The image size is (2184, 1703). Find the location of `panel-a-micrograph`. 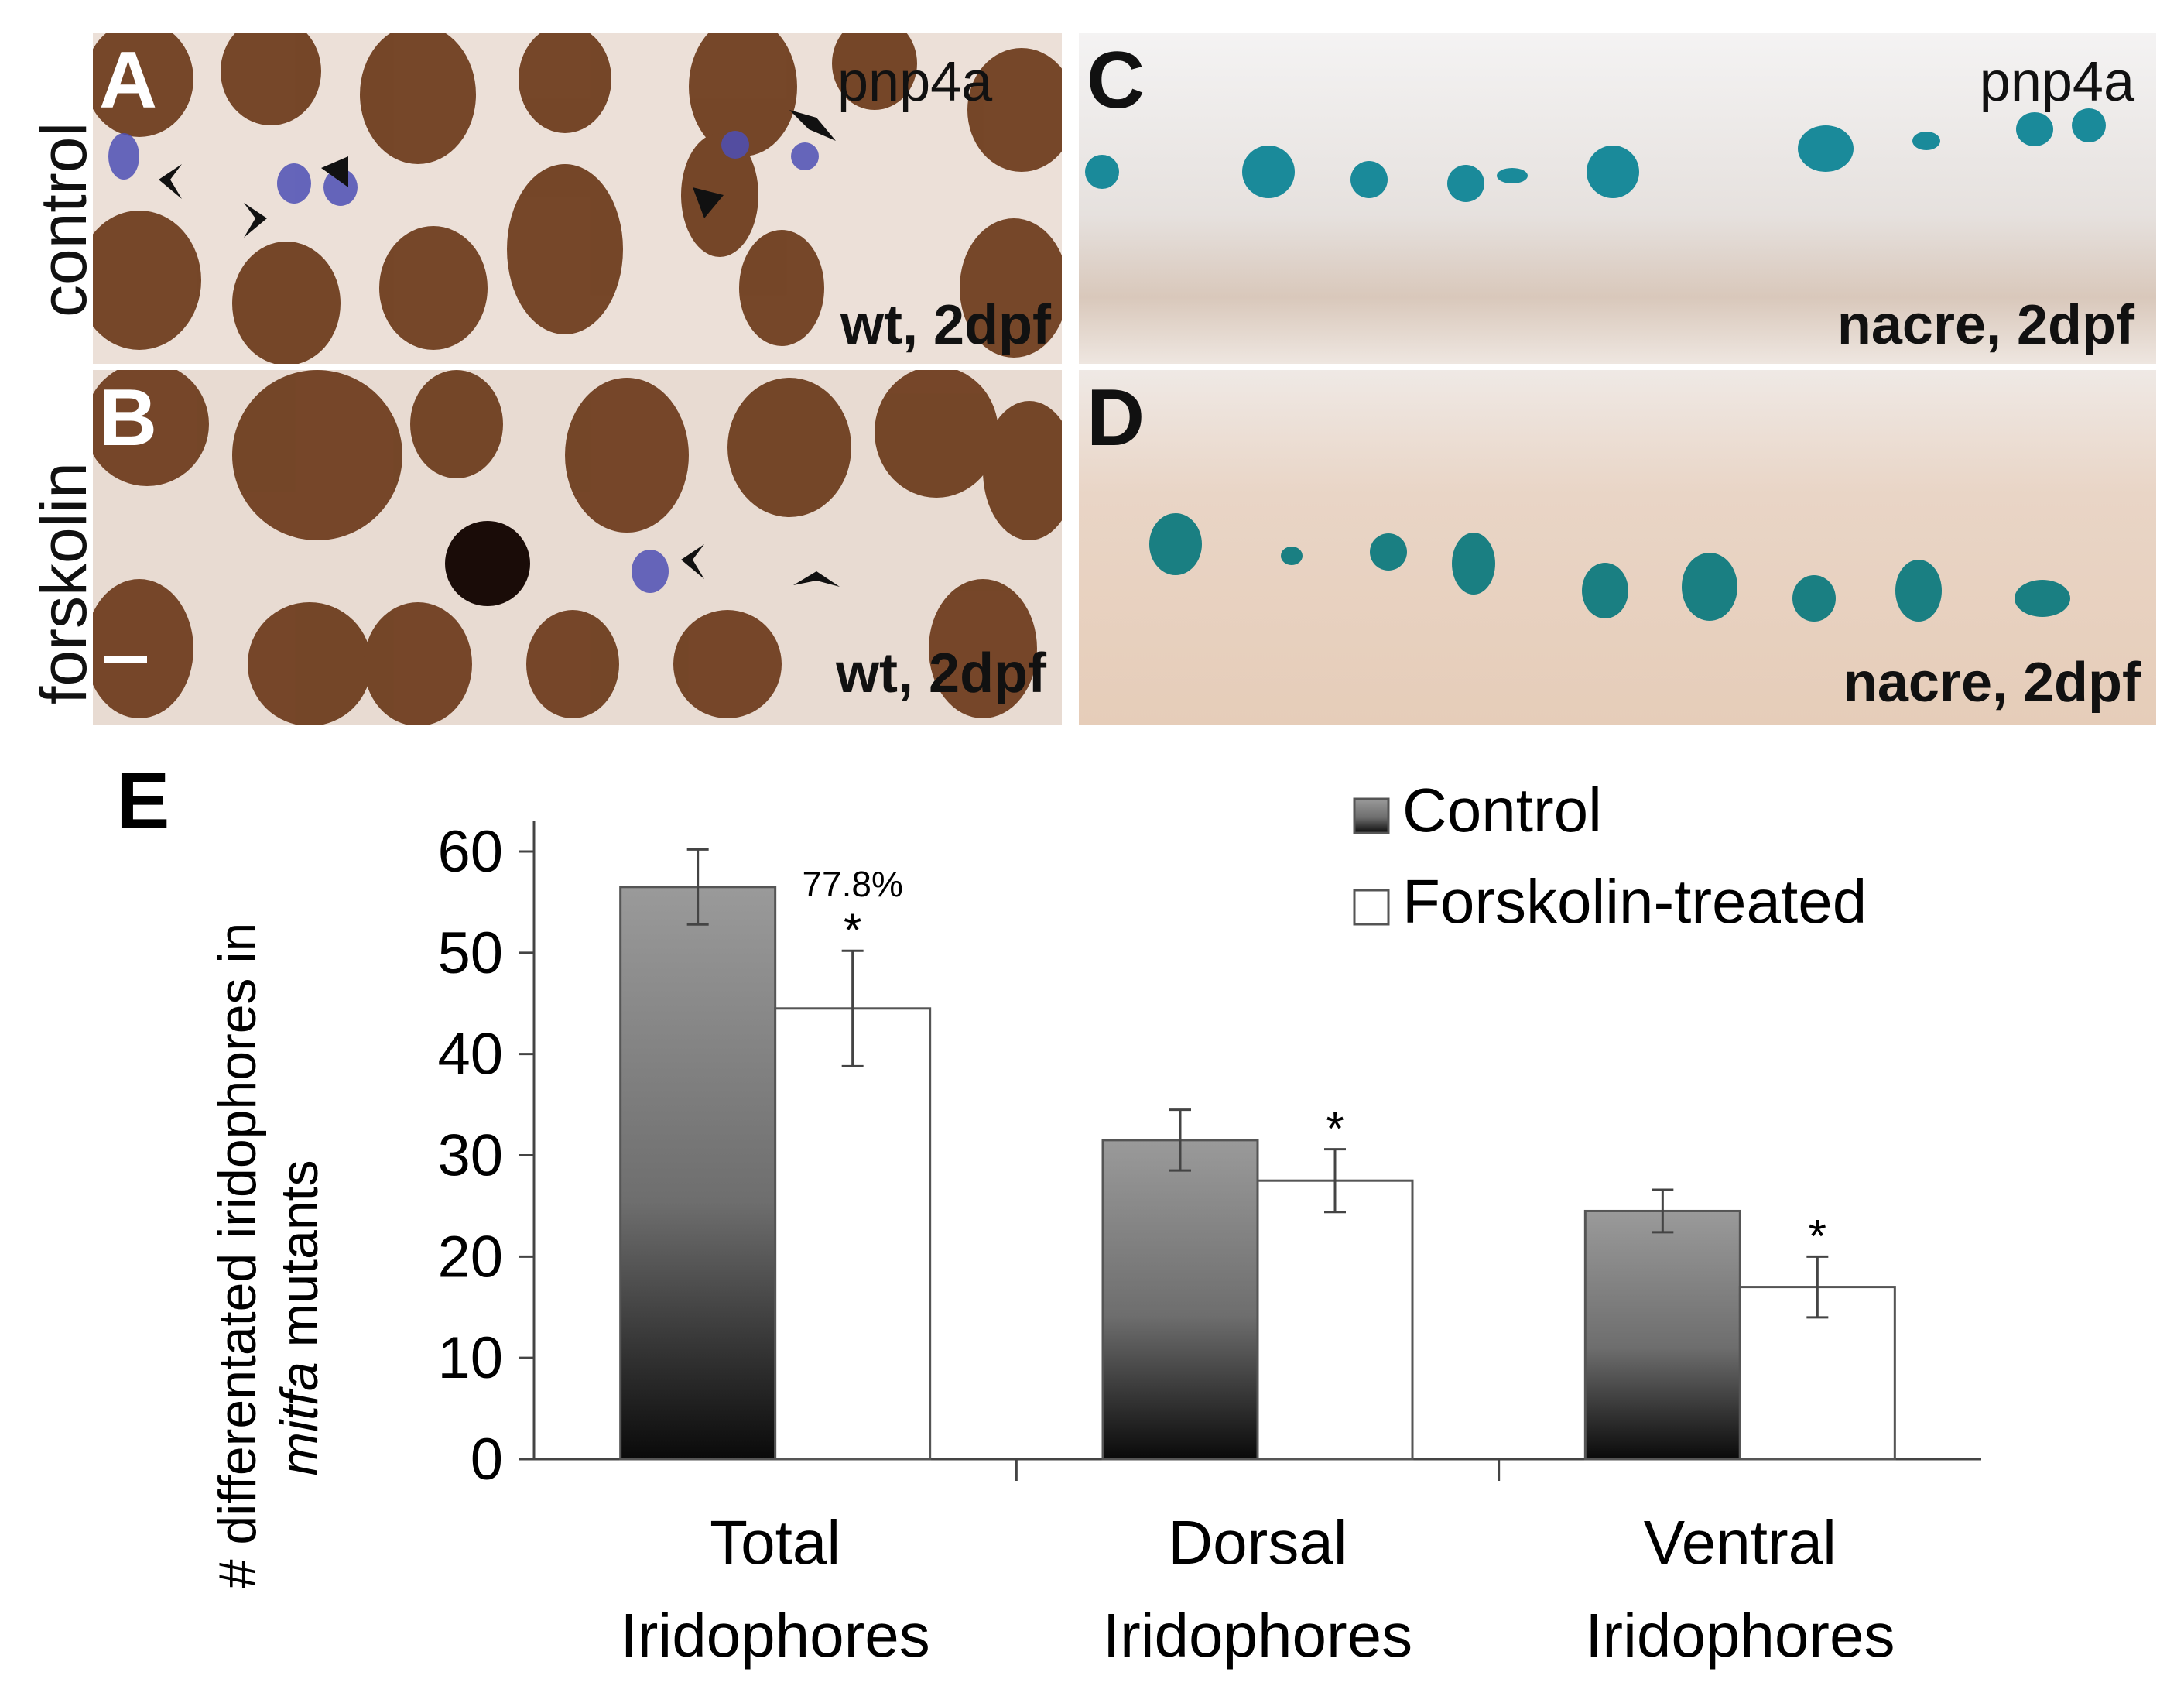

panel-a-micrograph is located at coordinates (577, 198).